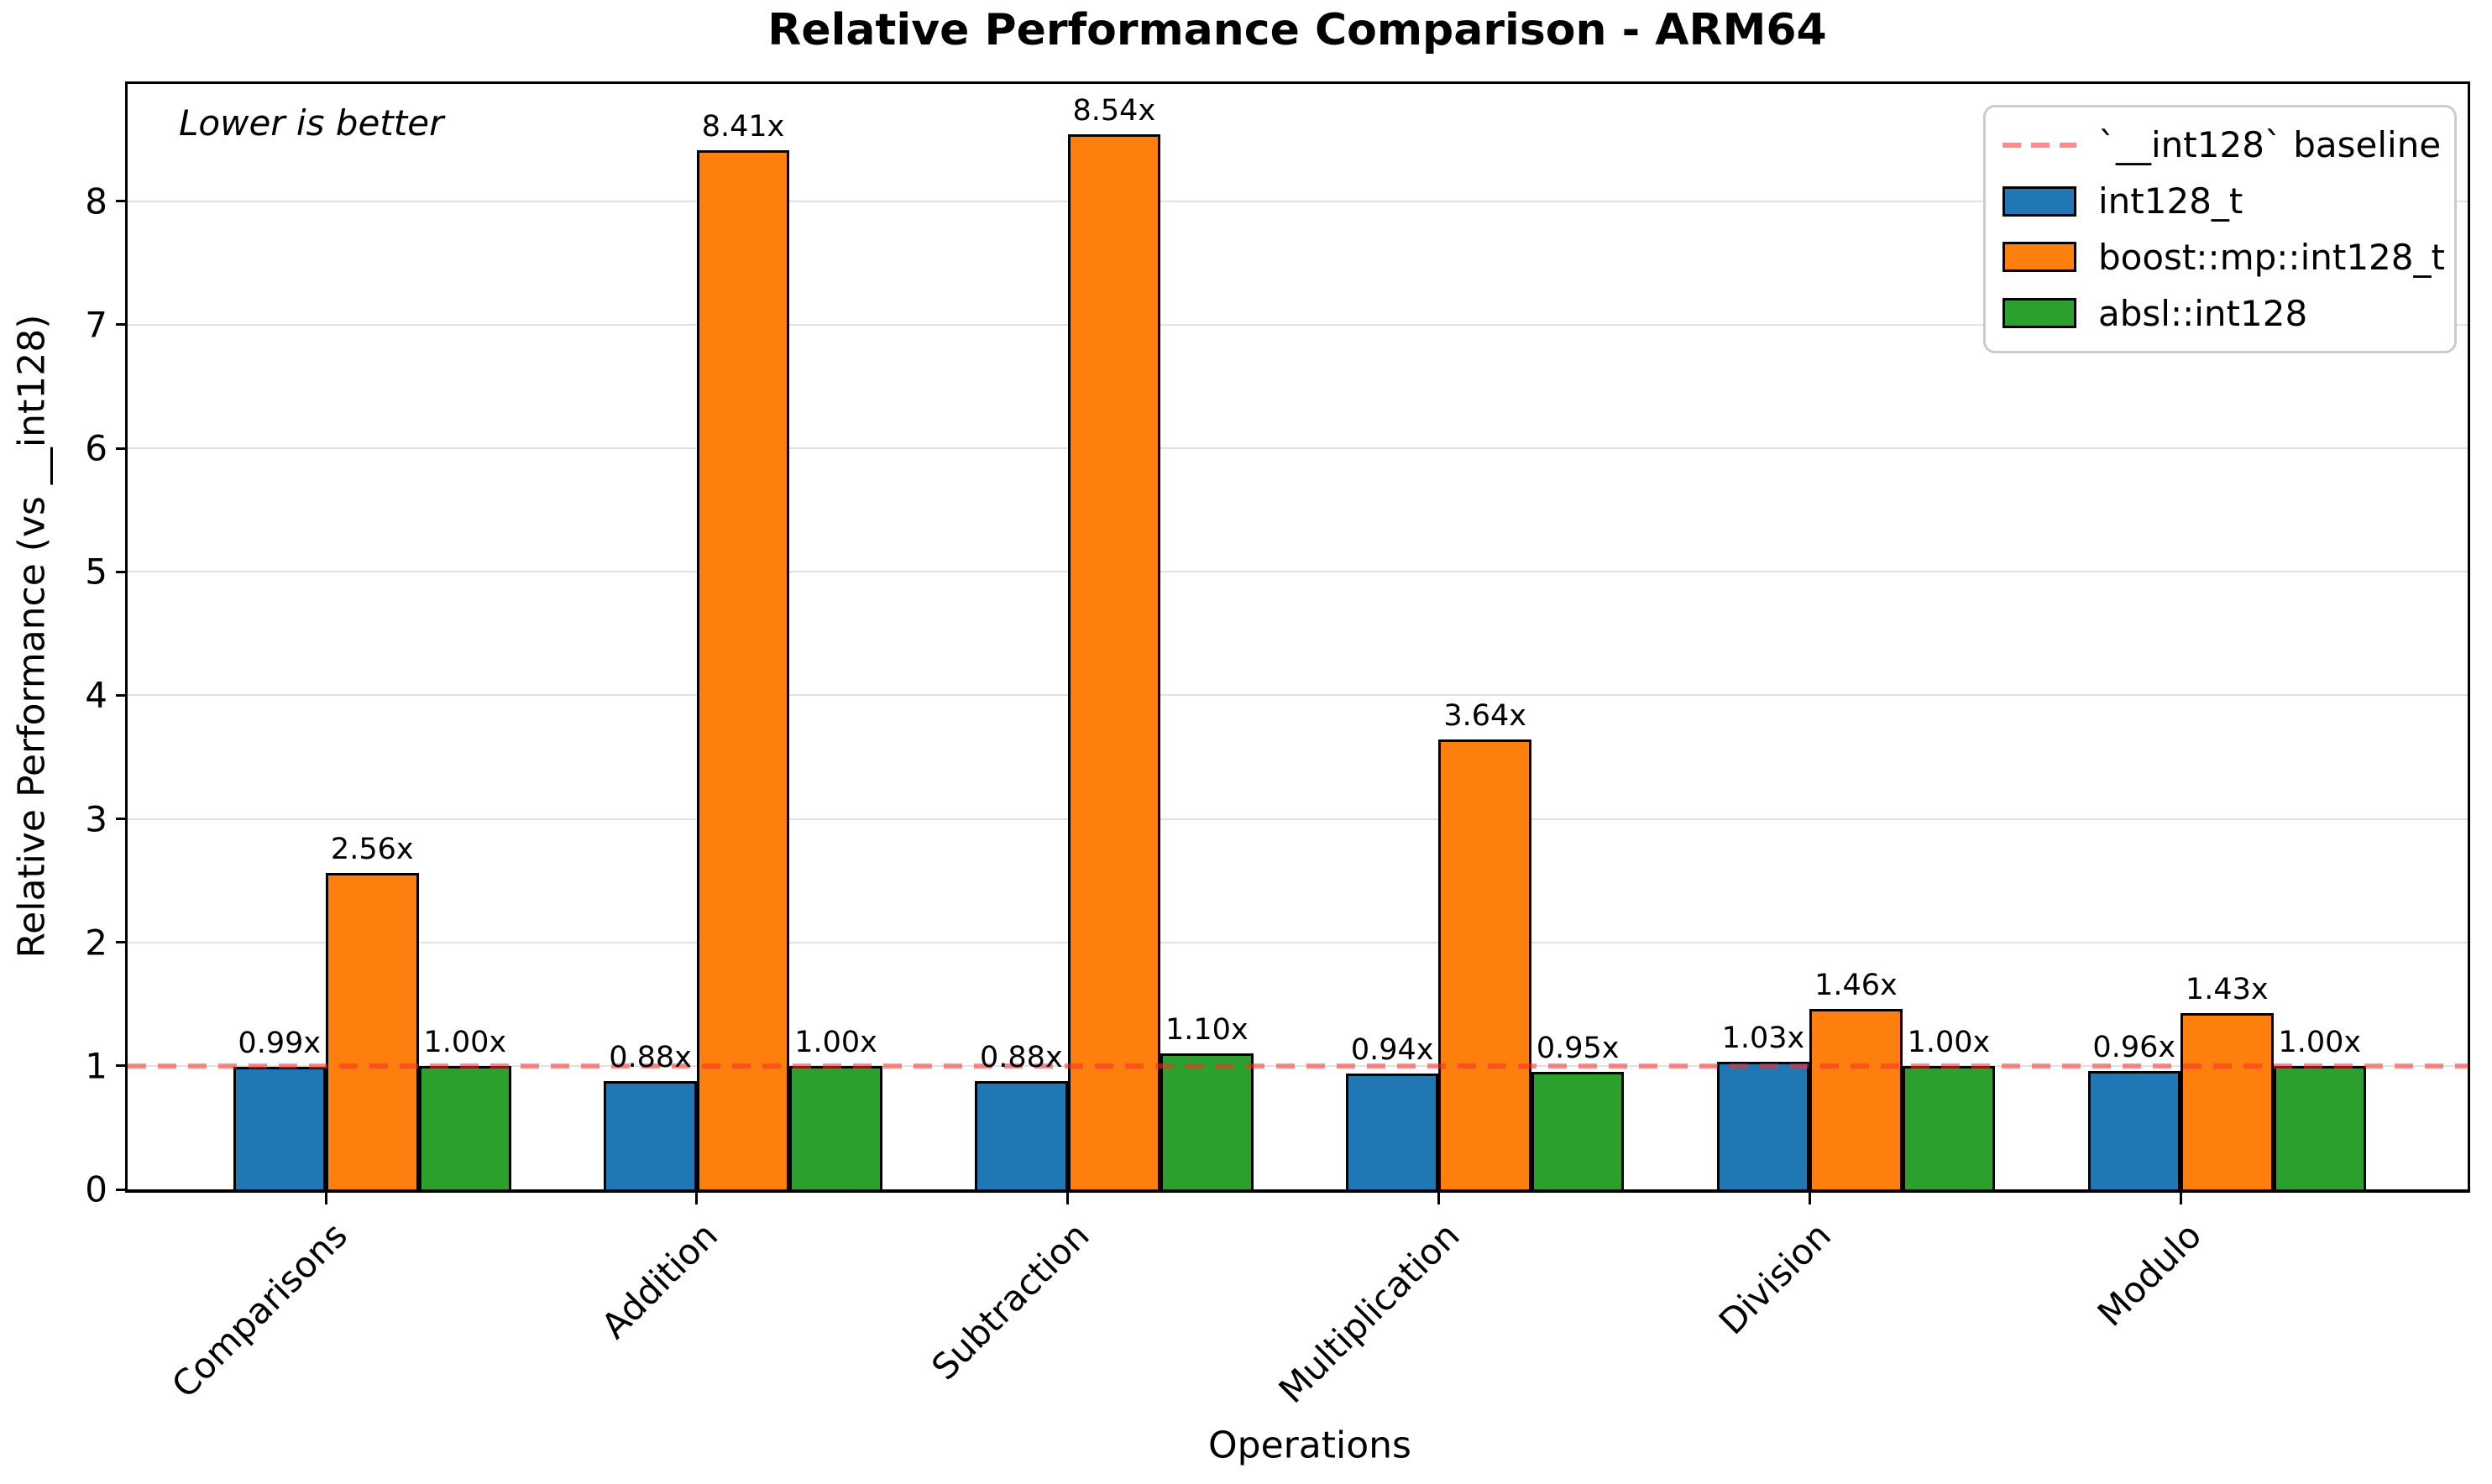 Image resolution: width=2492 pixels, height=1484 pixels. I want to click on x-tick-label: Multiplication, so click(1369, 1313).